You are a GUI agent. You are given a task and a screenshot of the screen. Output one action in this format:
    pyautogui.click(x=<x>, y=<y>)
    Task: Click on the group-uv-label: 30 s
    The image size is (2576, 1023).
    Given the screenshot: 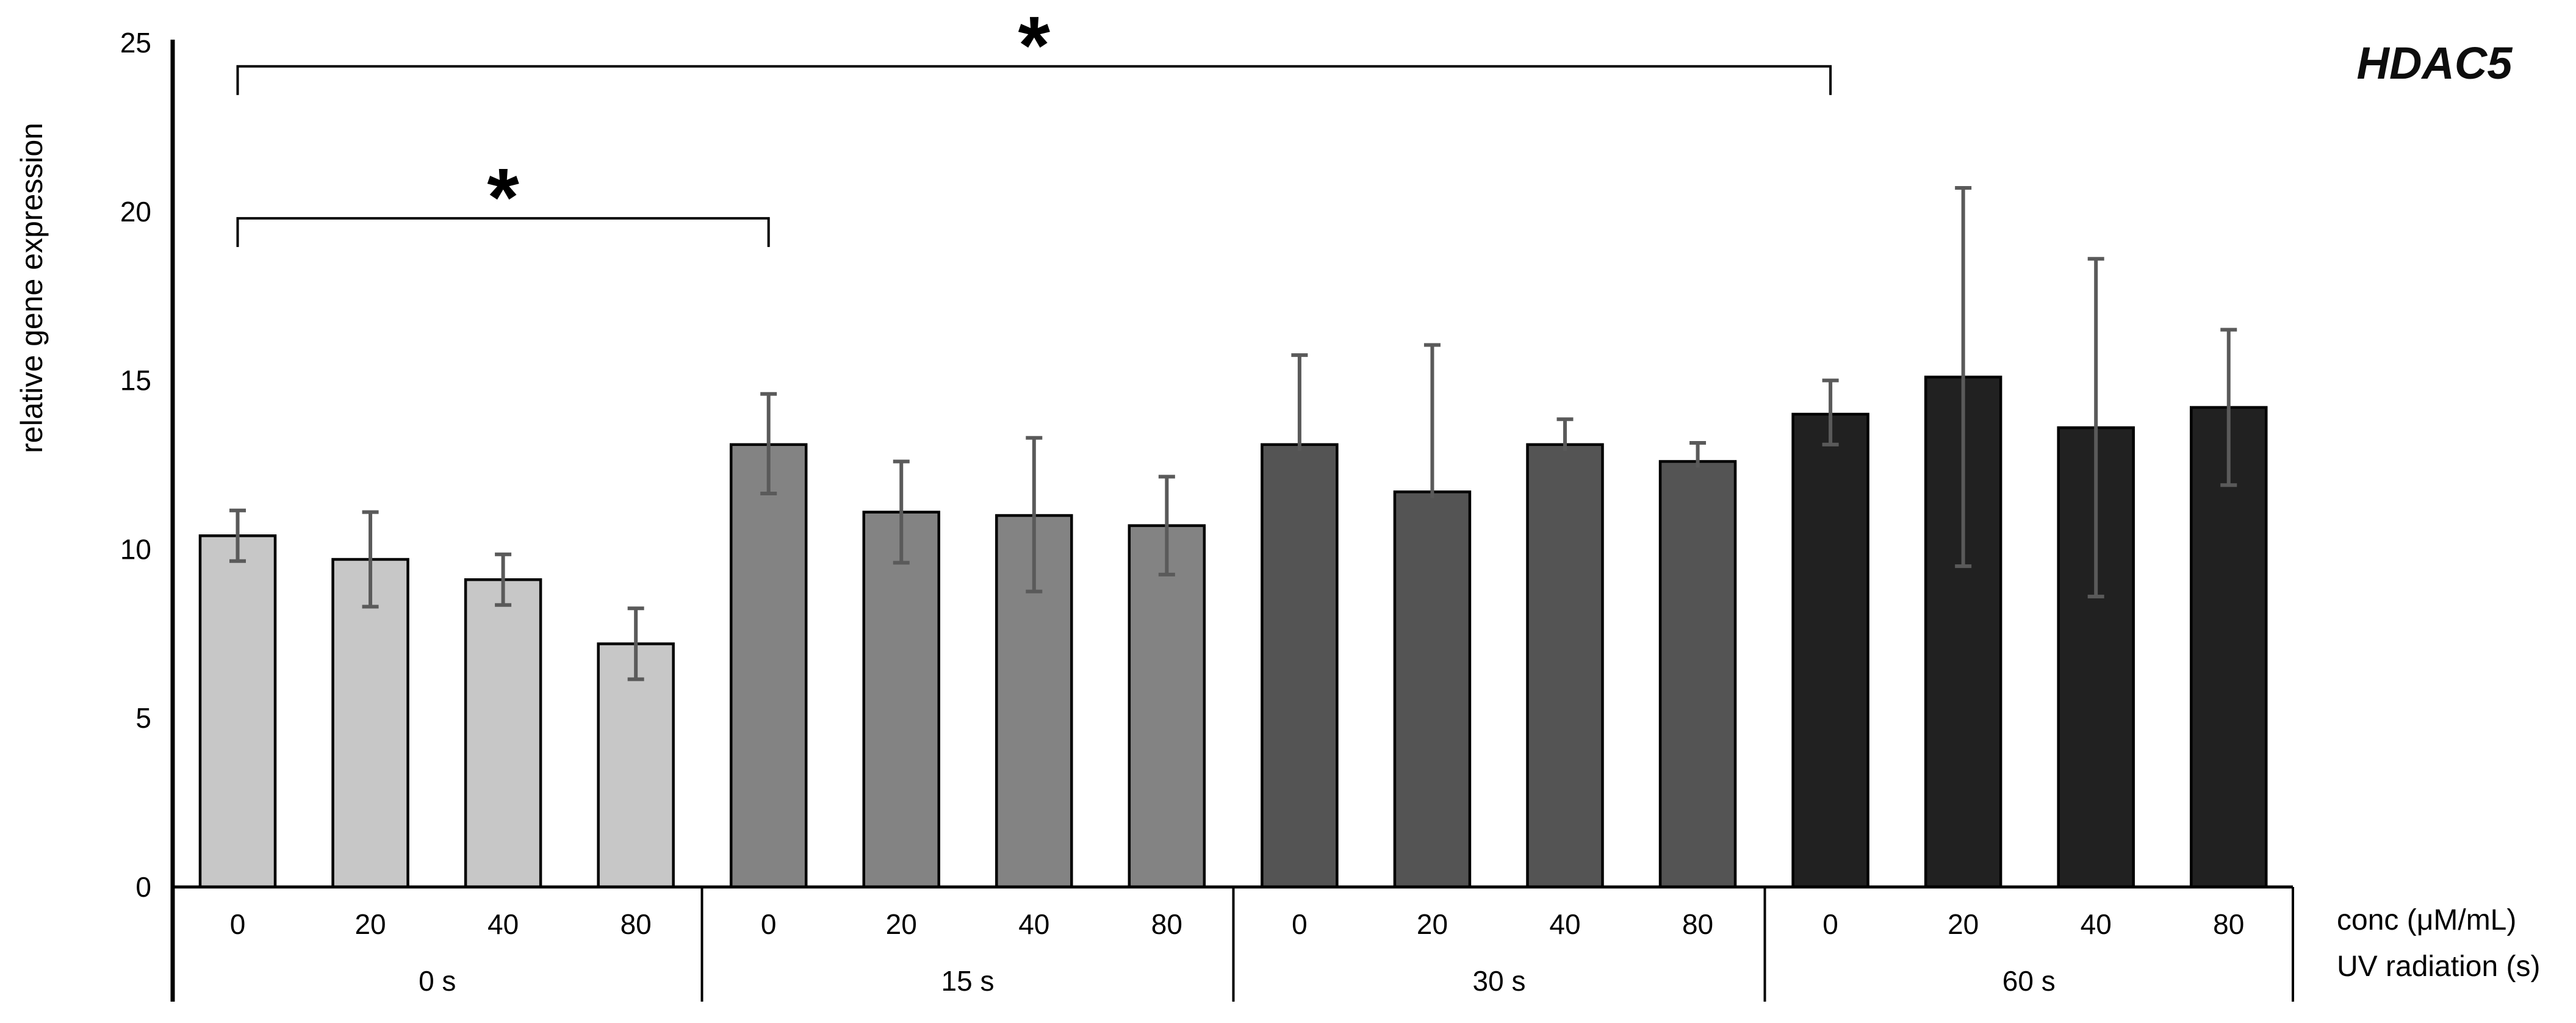 What is the action you would take?
    pyautogui.click(x=1499, y=981)
    